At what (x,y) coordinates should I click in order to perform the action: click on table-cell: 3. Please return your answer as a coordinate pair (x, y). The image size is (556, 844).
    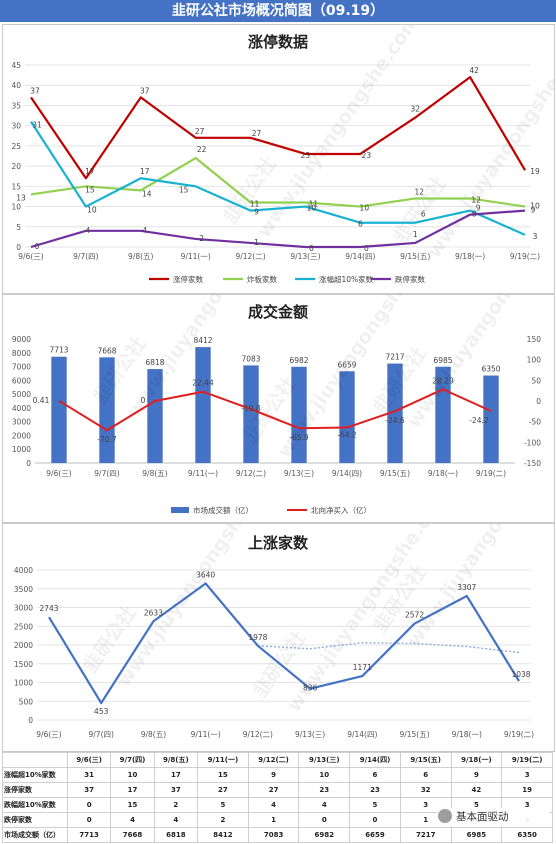
    Looking at the image, I should click on (527, 775).